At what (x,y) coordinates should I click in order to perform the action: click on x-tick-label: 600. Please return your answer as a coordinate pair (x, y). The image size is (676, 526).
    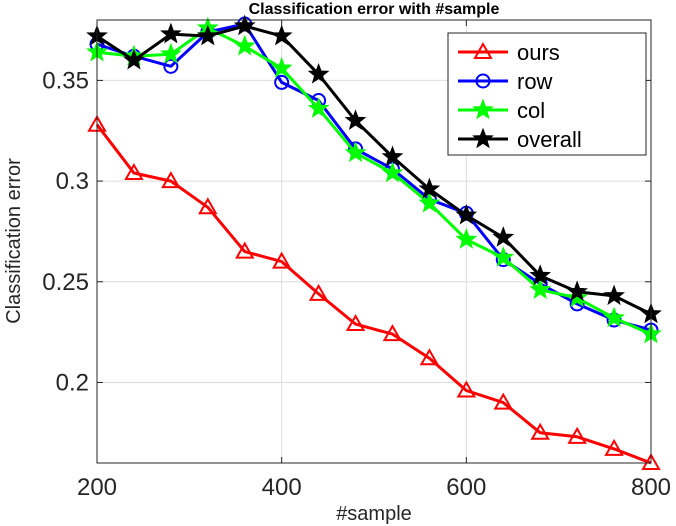
    Looking at the image, I should click on (466, 487).